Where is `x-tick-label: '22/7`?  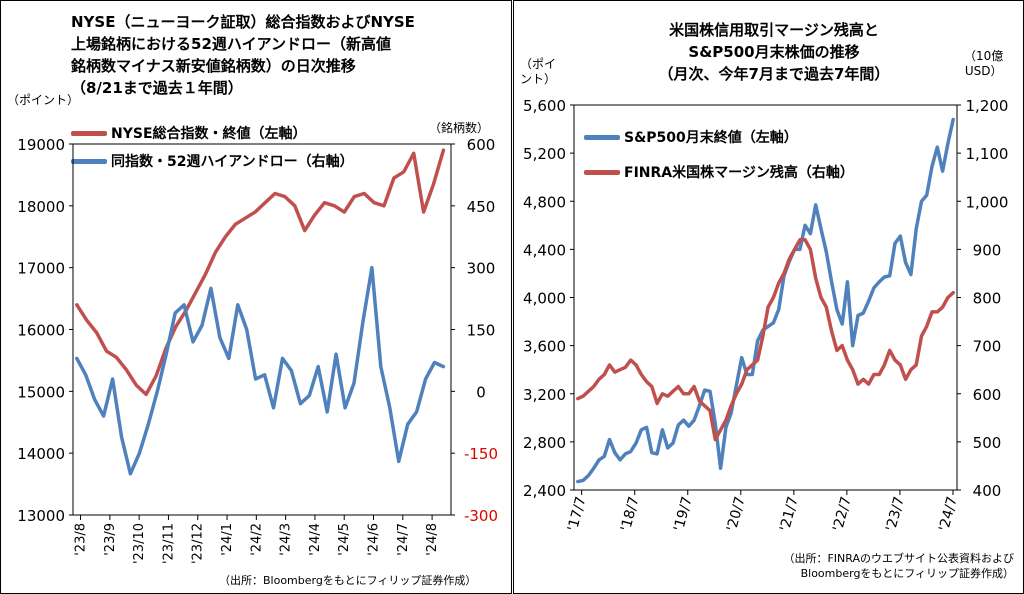 x-tick-label: '22/7 is located at coordinates (842, 514).